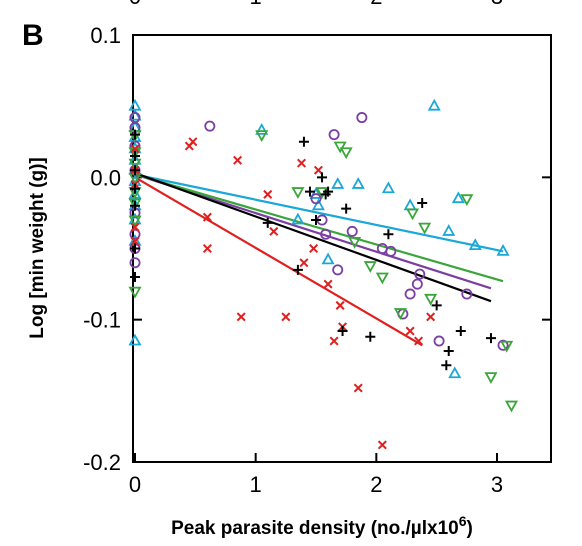 The width and height of the screenshot is (582, 546). What do you see at coordinates (37, 248) in the screenshot?
I see `y-axis-label: Log [min weight (g)]` at bounding box center [37, 248].